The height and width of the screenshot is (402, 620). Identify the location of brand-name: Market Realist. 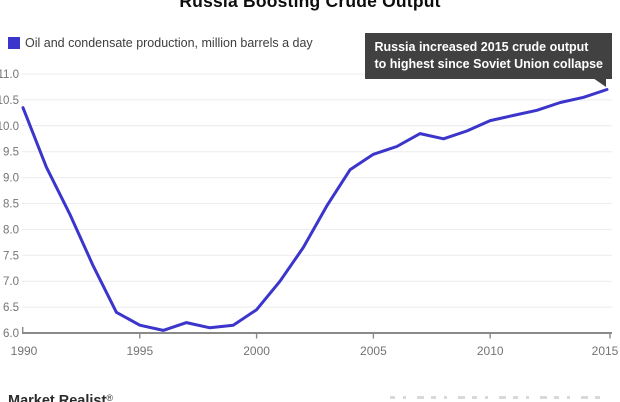
(57, 397).